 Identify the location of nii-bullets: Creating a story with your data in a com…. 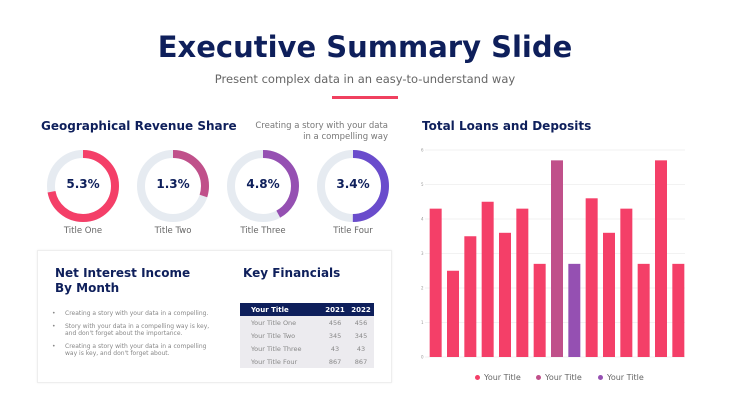
(134, 336).